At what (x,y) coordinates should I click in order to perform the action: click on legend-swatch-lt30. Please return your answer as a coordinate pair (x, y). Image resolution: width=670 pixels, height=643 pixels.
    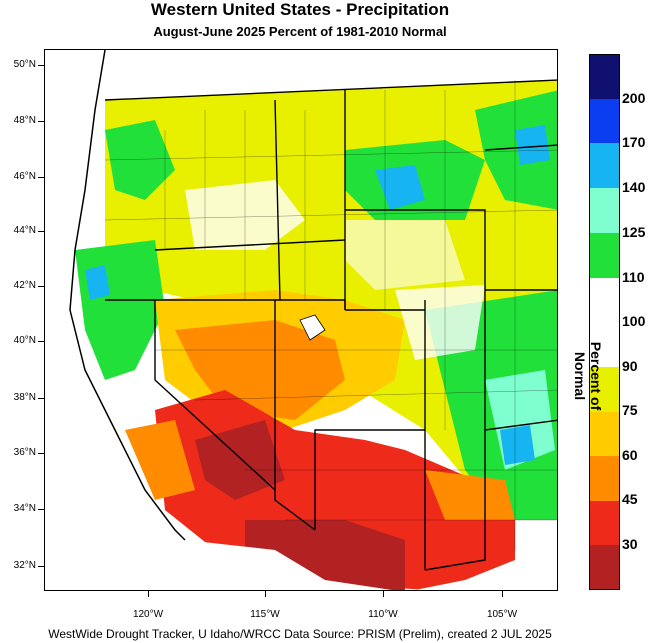
    Looking at the image, I should click on (604, 567).